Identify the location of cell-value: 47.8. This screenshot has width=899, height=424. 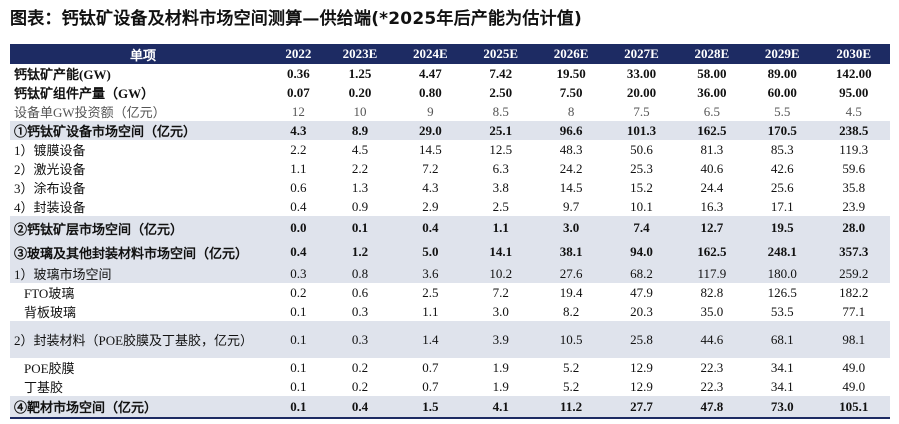
(712, 407).